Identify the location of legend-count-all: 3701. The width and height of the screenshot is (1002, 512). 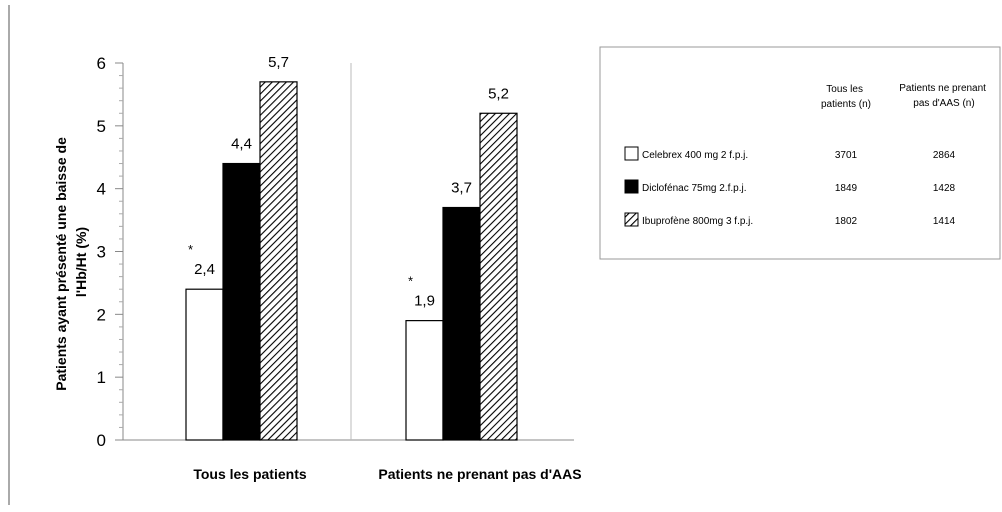
(846, 155).